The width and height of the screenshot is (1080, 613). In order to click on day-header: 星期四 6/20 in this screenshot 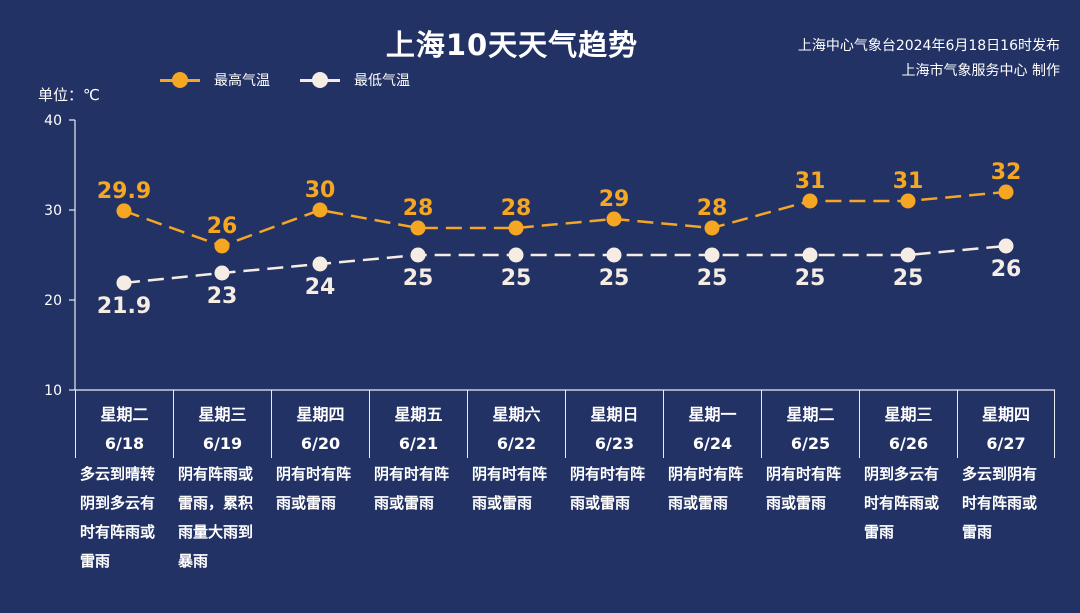, I will do `click(320, 424)`.